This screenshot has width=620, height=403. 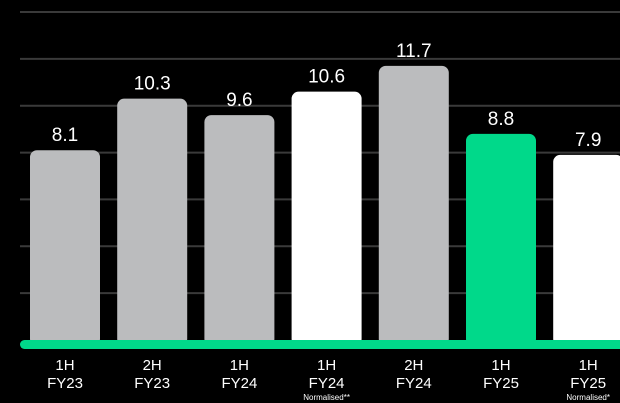 What do you see at coordinates (414, 51) in the screenshot?
I see `value-label: 11.7` at bounding box center [414, 51].